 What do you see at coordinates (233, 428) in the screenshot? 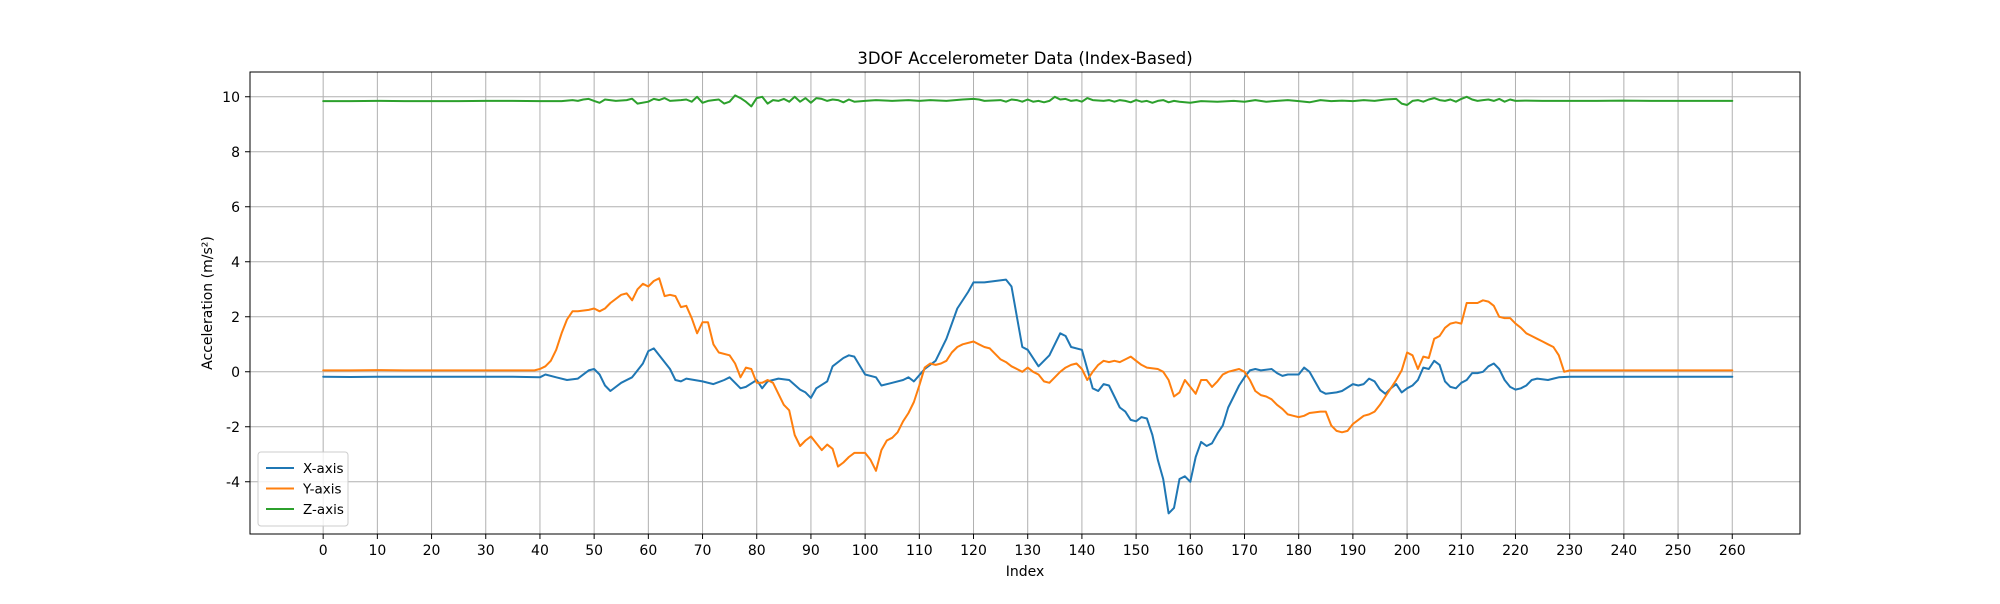
I see `y-tick-label: -2` at bounding box center [233, 428].